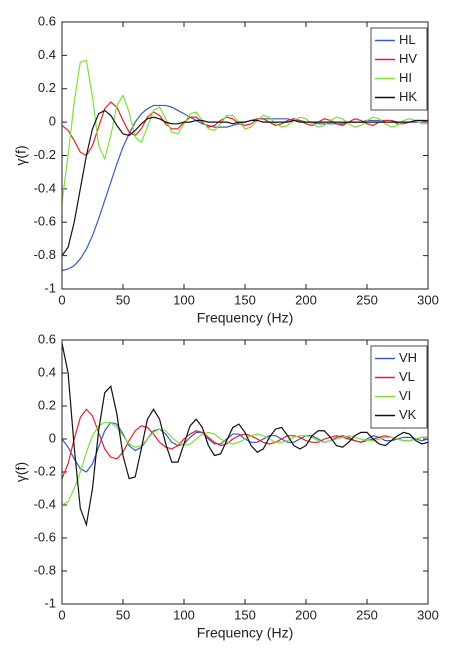 The width and height of the screenshot is (474, 651). I want to click on legend-label: VK, so click(408, 414).